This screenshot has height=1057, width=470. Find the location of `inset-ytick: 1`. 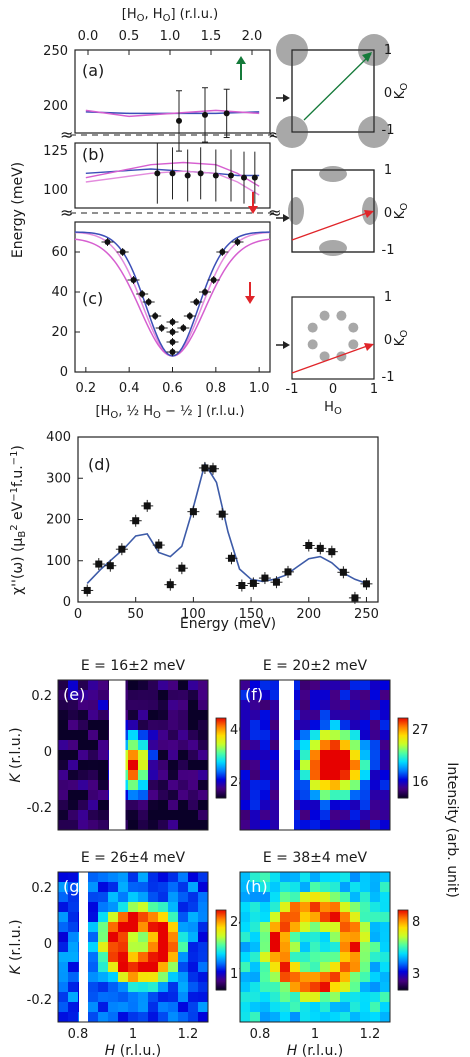

inset-ytick: 1 is located at coordinates (388, 297).